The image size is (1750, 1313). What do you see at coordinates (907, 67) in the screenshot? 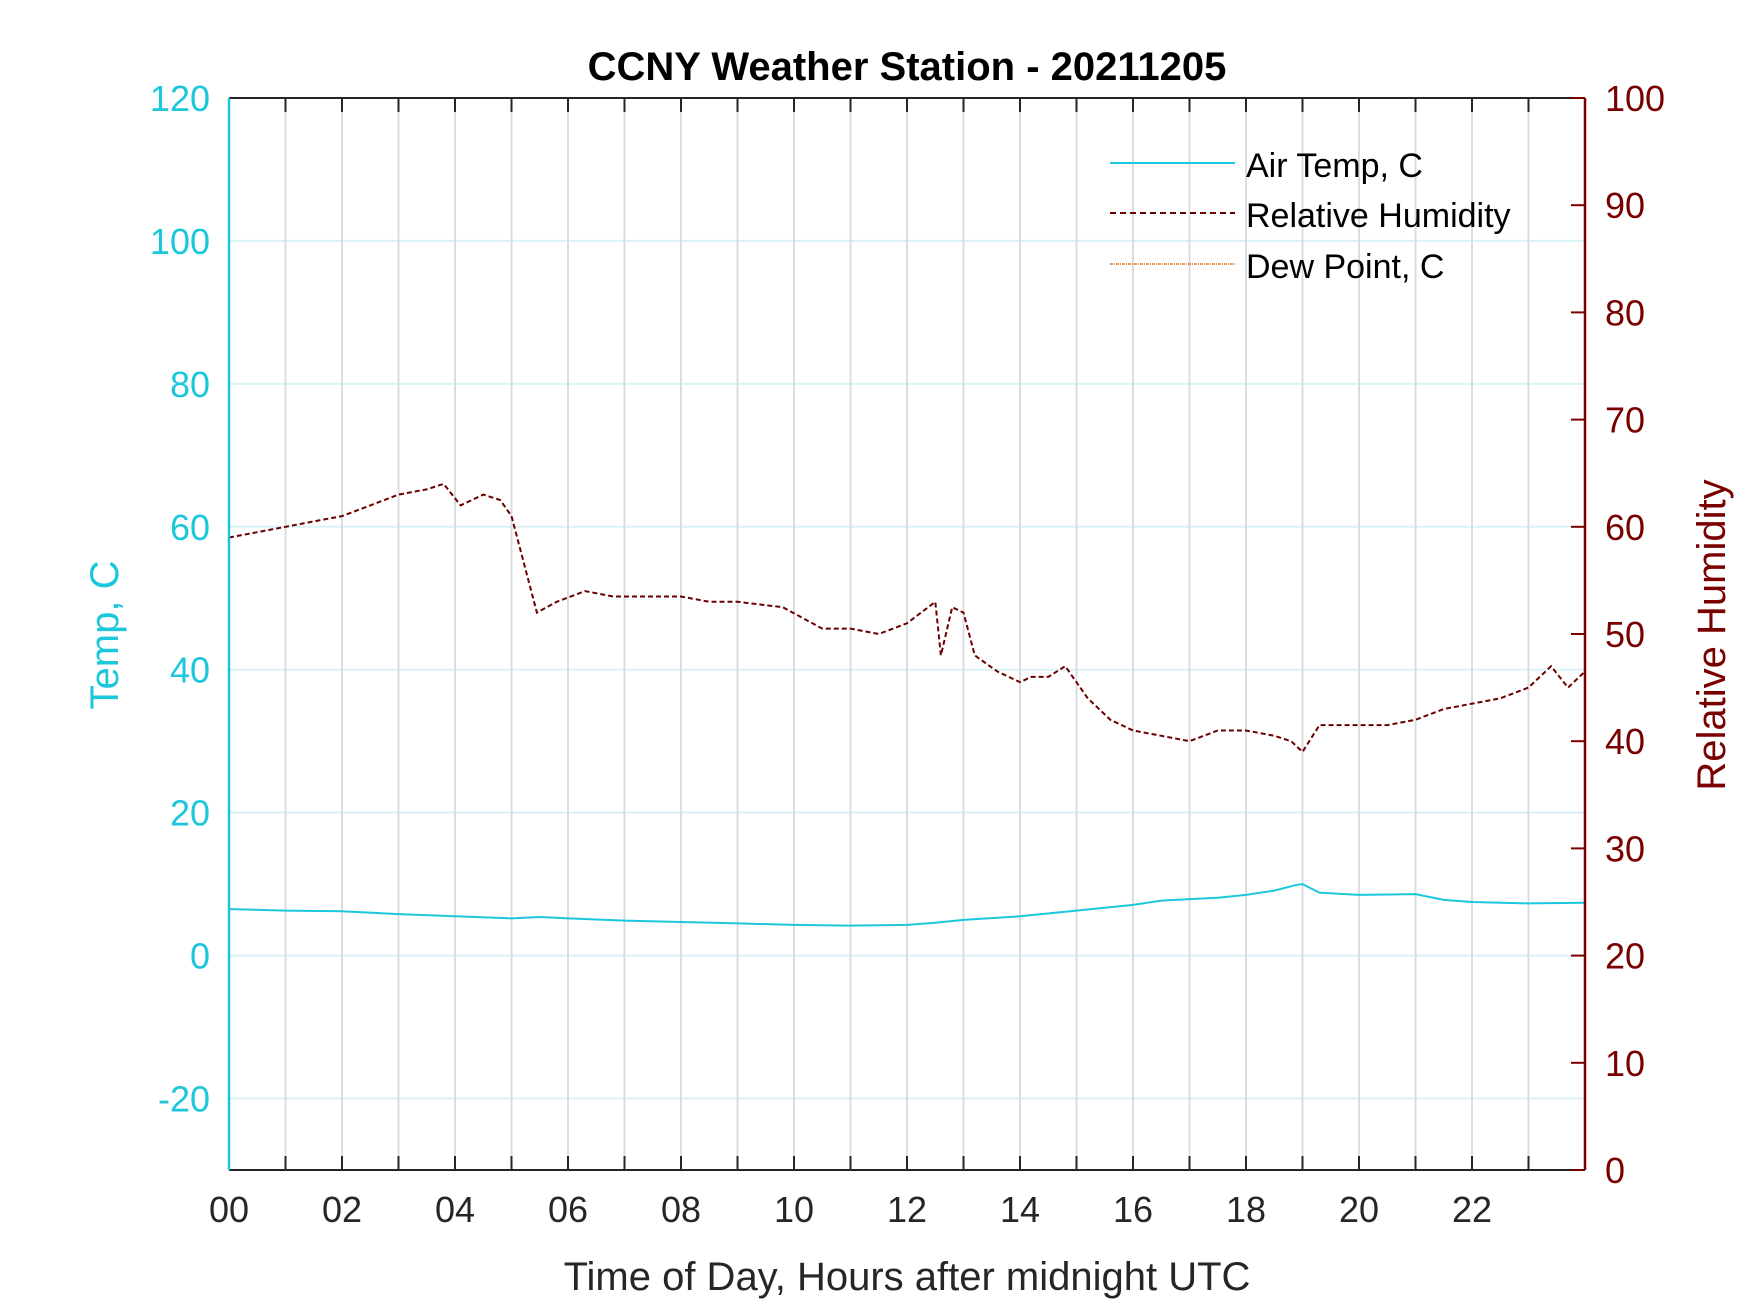
I see `chart-title: CCNY Weather Station - 20211205` at bounding box center [907, 67].